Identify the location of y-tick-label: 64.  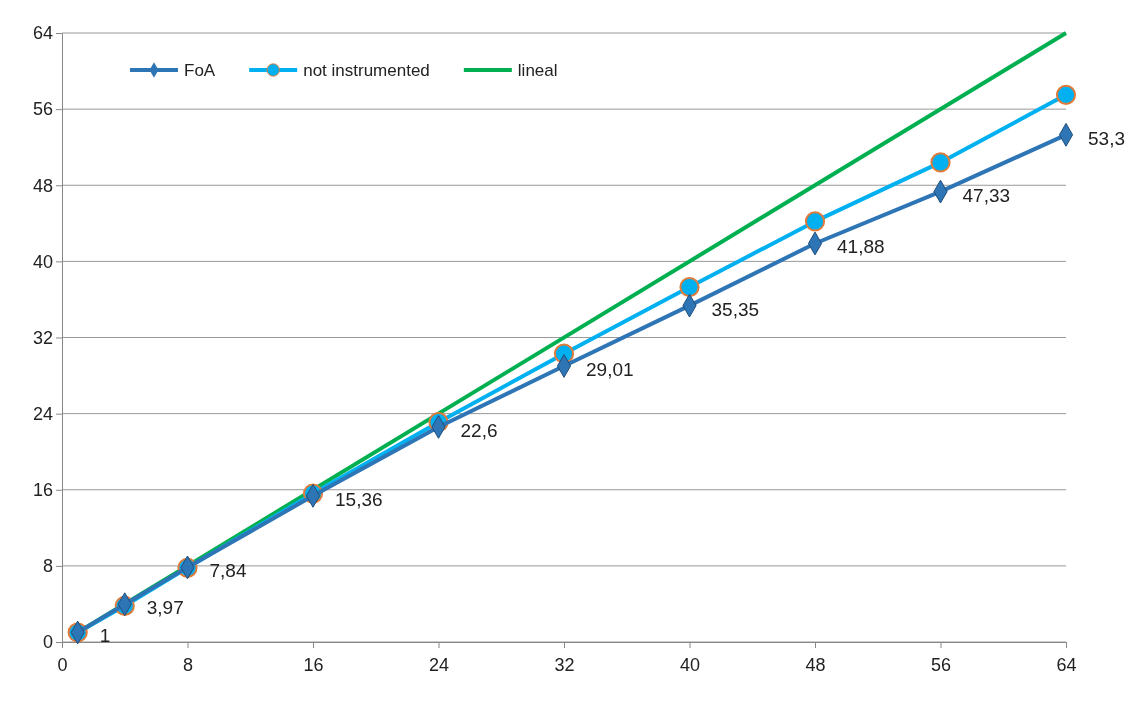
(42, 33).